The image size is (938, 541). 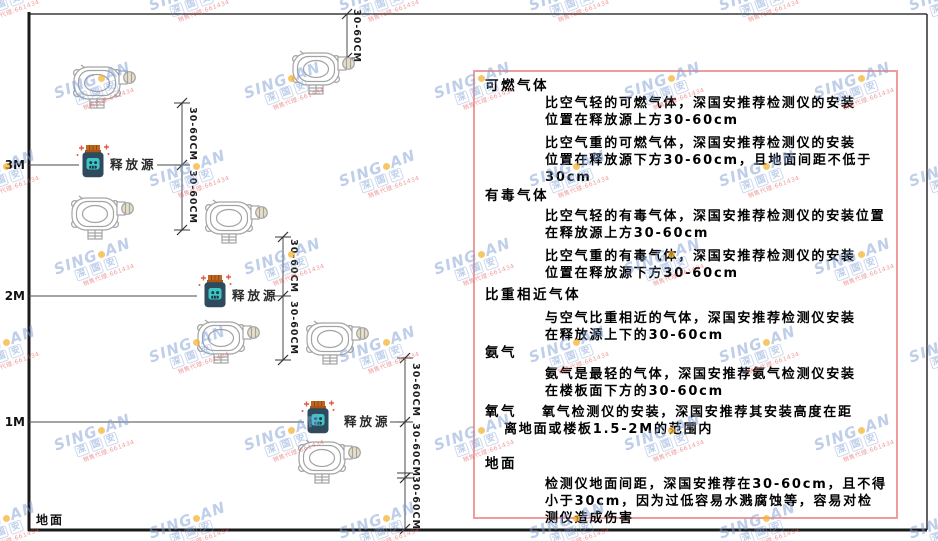 What do you see at coordinates (533, 295) in the screenshot?
I see `section-heading-similar-density: 比重相近气体` at bounding box center [533, 295].